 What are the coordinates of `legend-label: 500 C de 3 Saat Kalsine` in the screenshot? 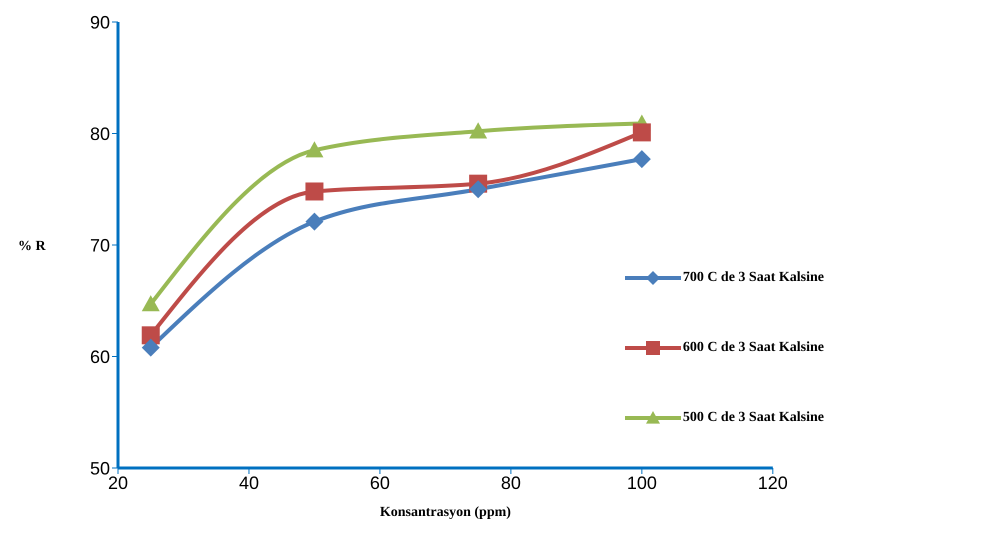 It's located at (753, 418).